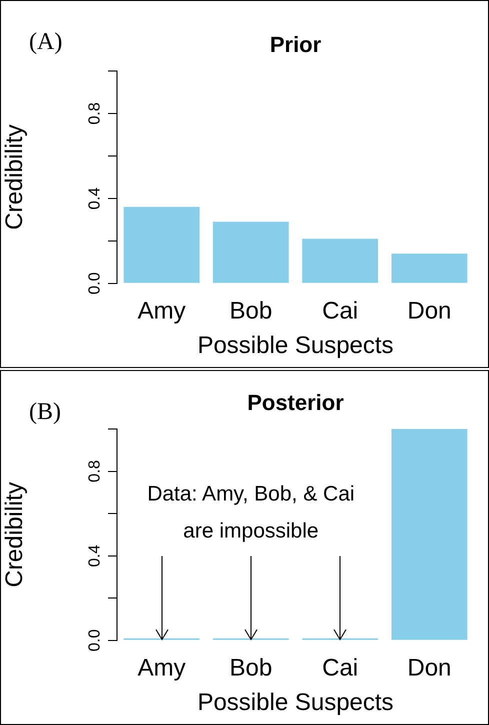 The width and height of the screenshot is (489, 725). I want to click on chart-title: Prior, so click(296, 44).